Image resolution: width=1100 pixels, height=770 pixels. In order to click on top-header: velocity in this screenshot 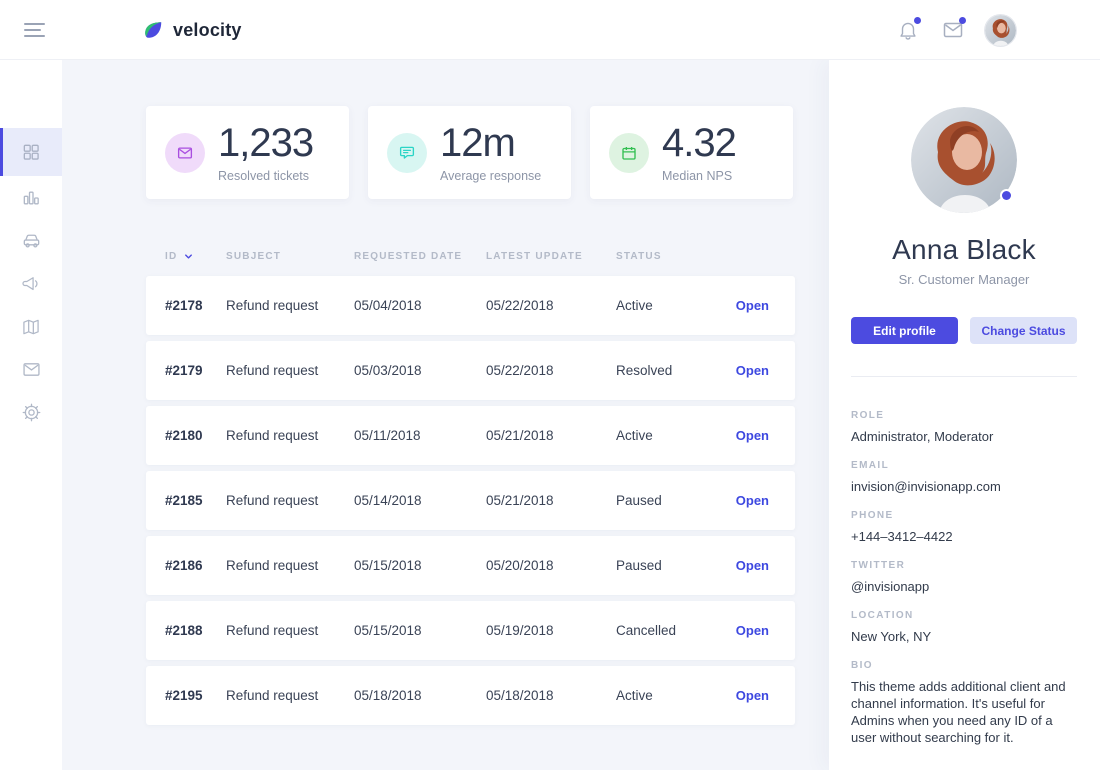, I will do `click(550, 30)`.